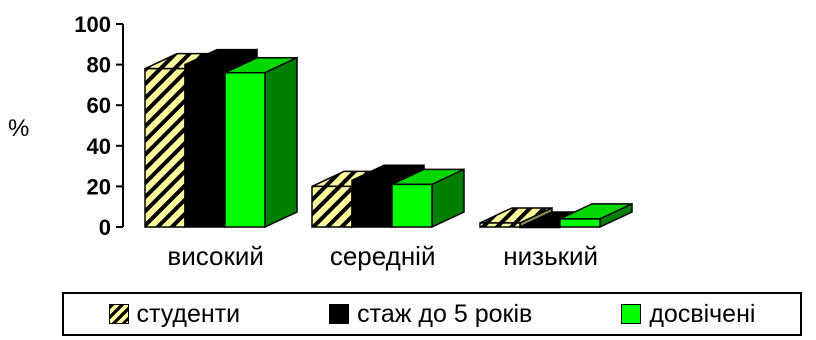 The height and width of the screenshot is (340, 816). I want to click on y-tick-label: 0, so click(105, 227).